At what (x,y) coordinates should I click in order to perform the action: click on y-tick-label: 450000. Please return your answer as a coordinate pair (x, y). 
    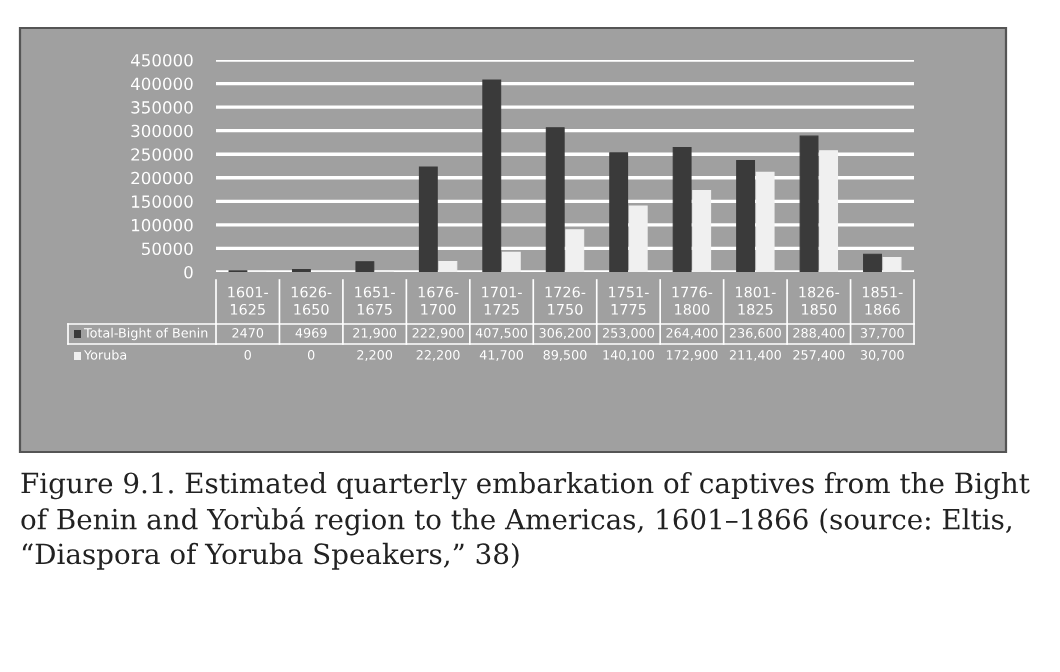
    Looking at the image, I should click on (161, 60).